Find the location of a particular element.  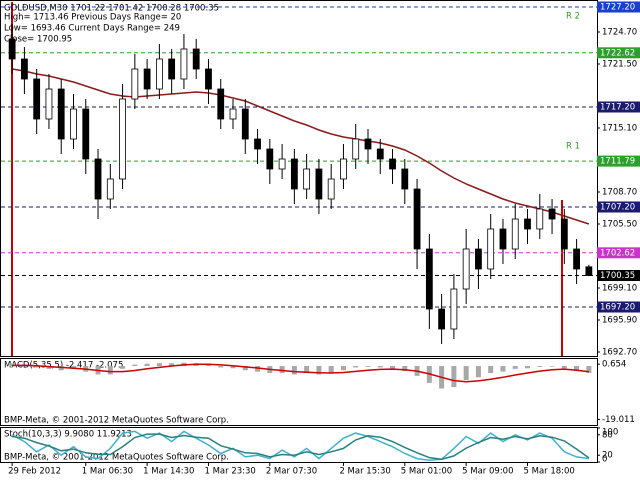

level-label: 1707.20 is located at coordinates (617, 208).